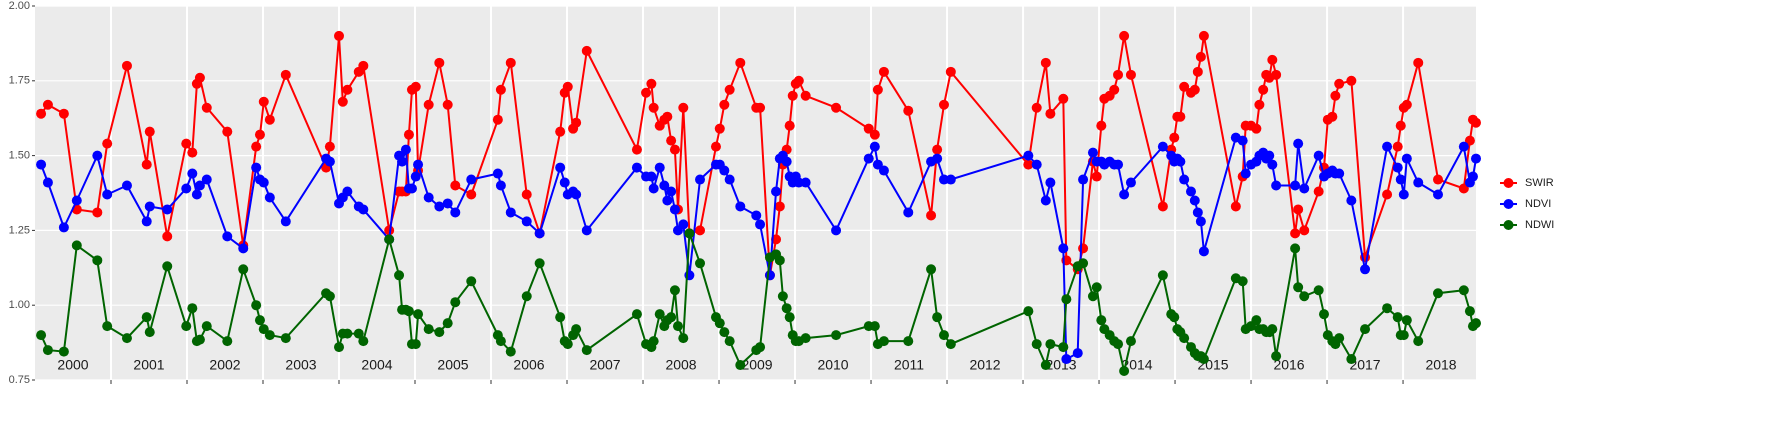 The width and height of the screenshot is (1773, 442). What do you see at coordinates (148, 365) in the screenshot?
I see `x-tick-label: 2001` at bounding box center [148, 365].